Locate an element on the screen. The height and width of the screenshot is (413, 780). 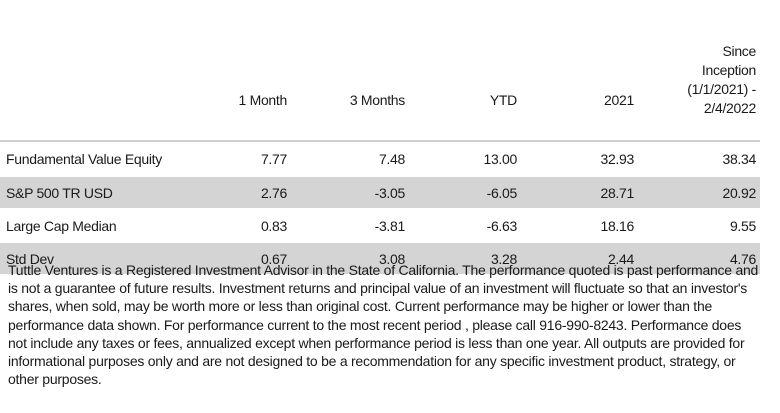
row-name: Std Dev is located at coordinates (95, 259).